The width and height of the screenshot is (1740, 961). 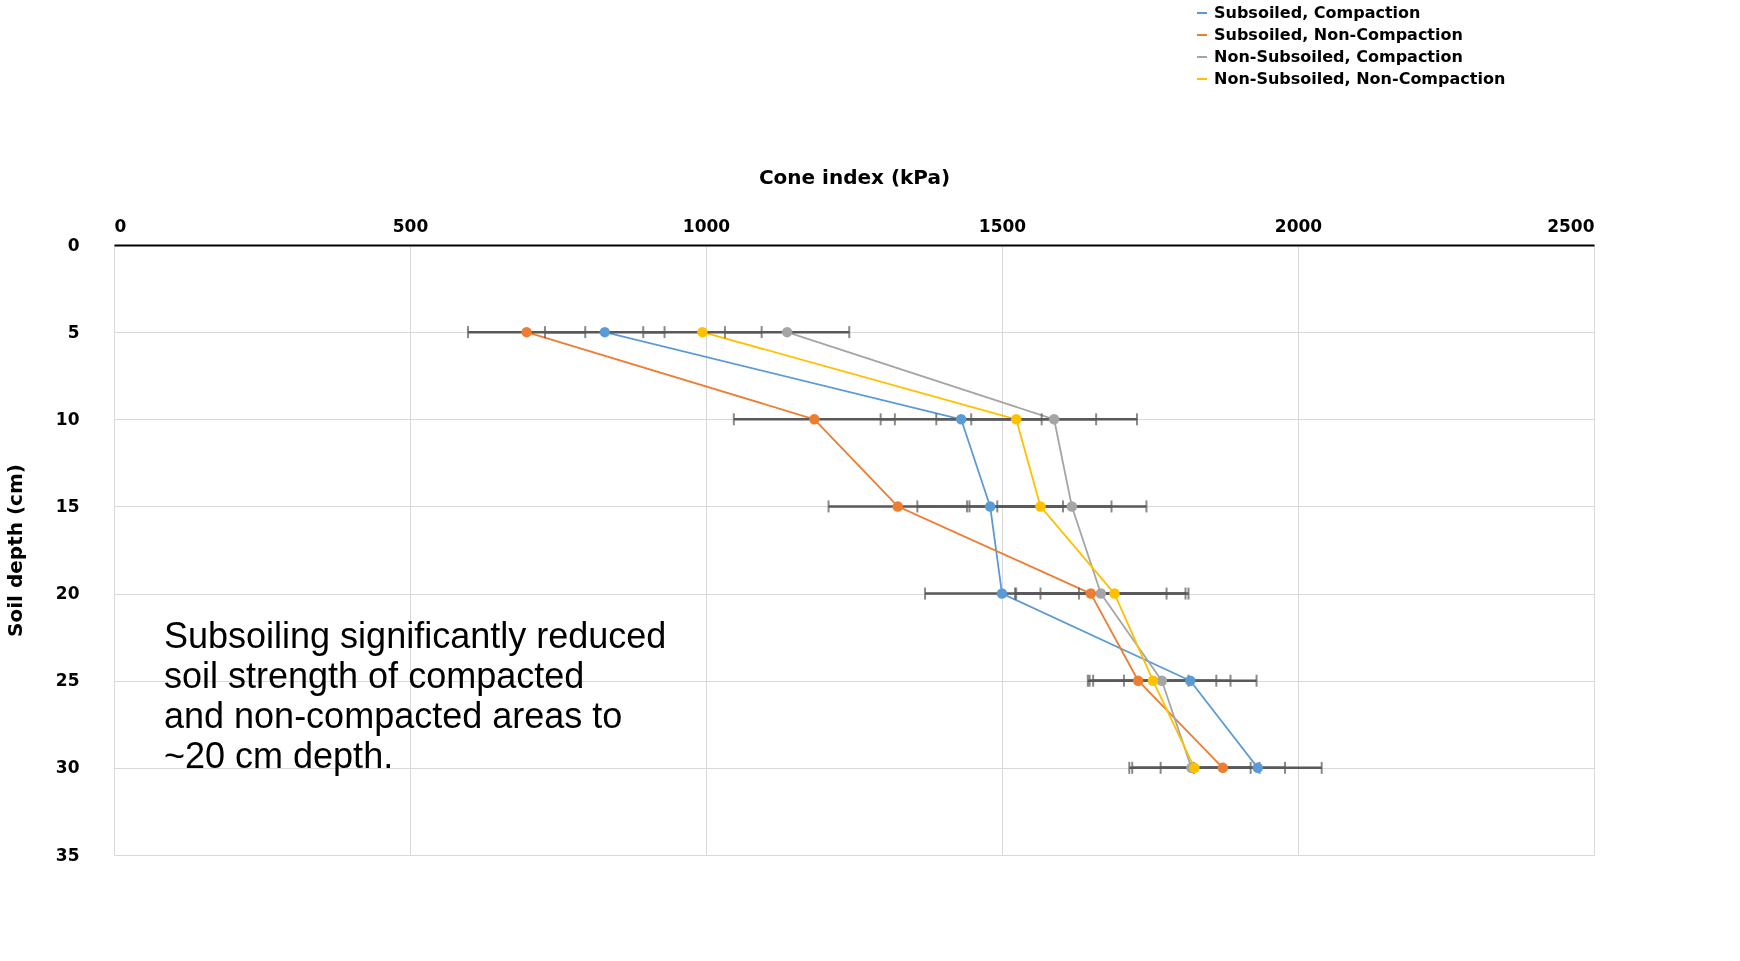 What do you see at coordinates (120, 225) in the screenshot?
I see `x-tick-label: 0` at bounding box center [120, 225].